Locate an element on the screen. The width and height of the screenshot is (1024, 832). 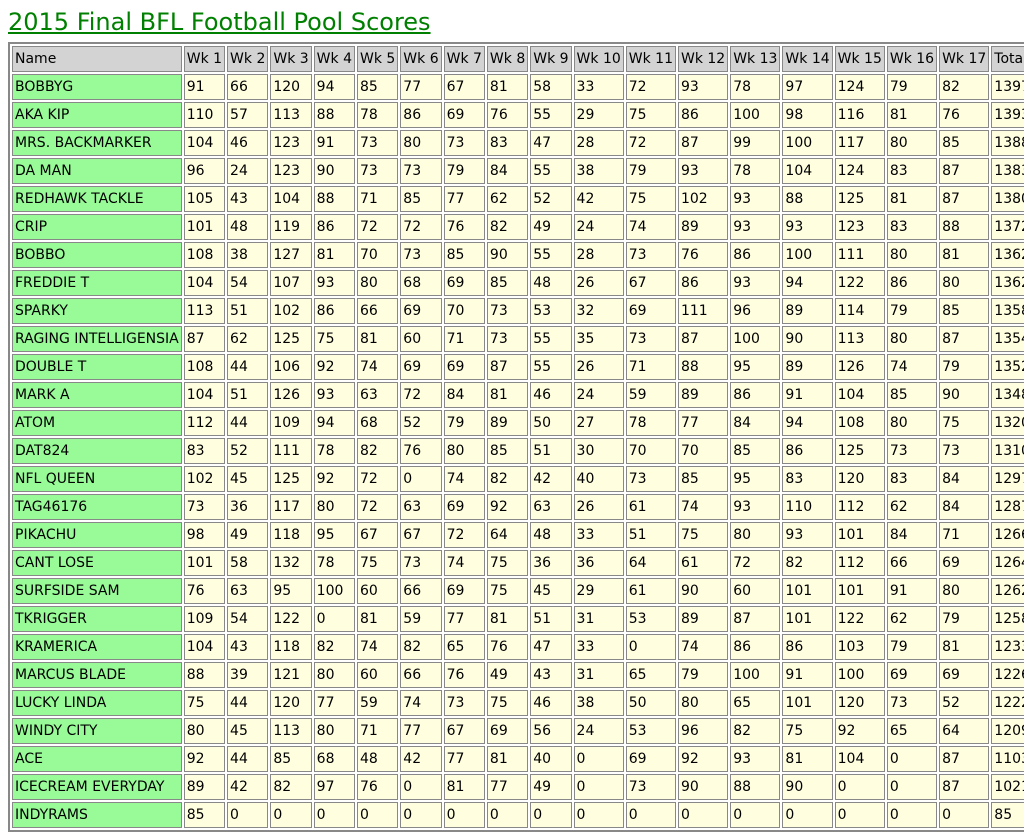
score-cell: 86 is located at coordinates (334, 311).